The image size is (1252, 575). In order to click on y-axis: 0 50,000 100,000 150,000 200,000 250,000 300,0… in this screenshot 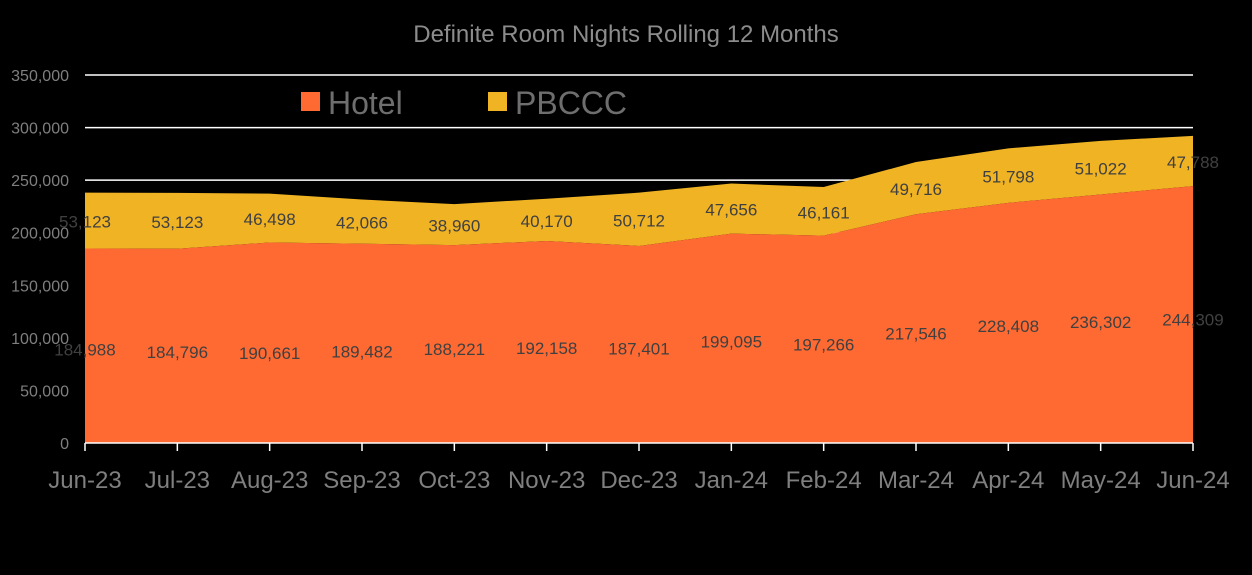, I will do `click(40, 260)`.